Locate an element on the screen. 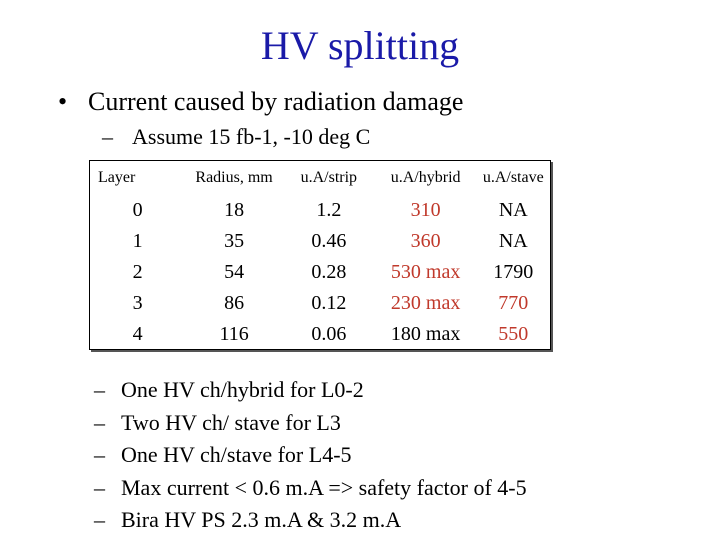 This screenshot has height=540, width=720. sub-bullet: – Assume 15 fb-1, -10 deg C is located at coordinates (236, 137).